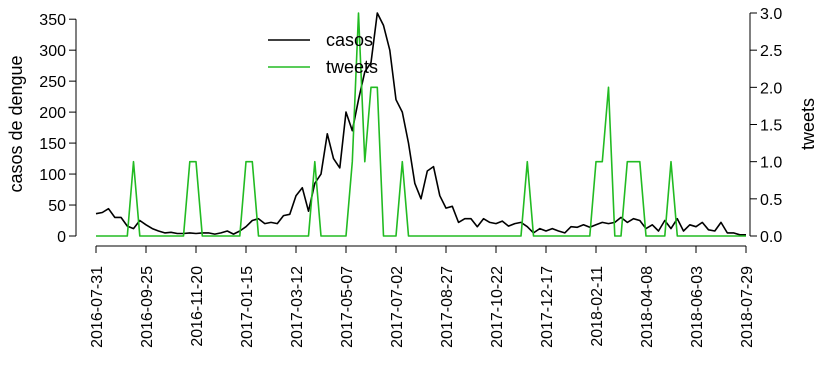  Describe the element at coordinates (52, 82) in the screenshot. I see `y-tick-label-left: 250` at that location.